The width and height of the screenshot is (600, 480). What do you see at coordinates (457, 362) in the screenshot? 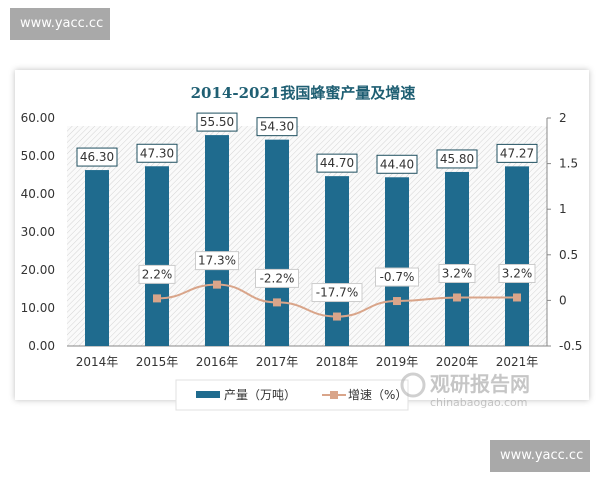
I see `x-tick: 2020年` at bounding box center [457, 362].